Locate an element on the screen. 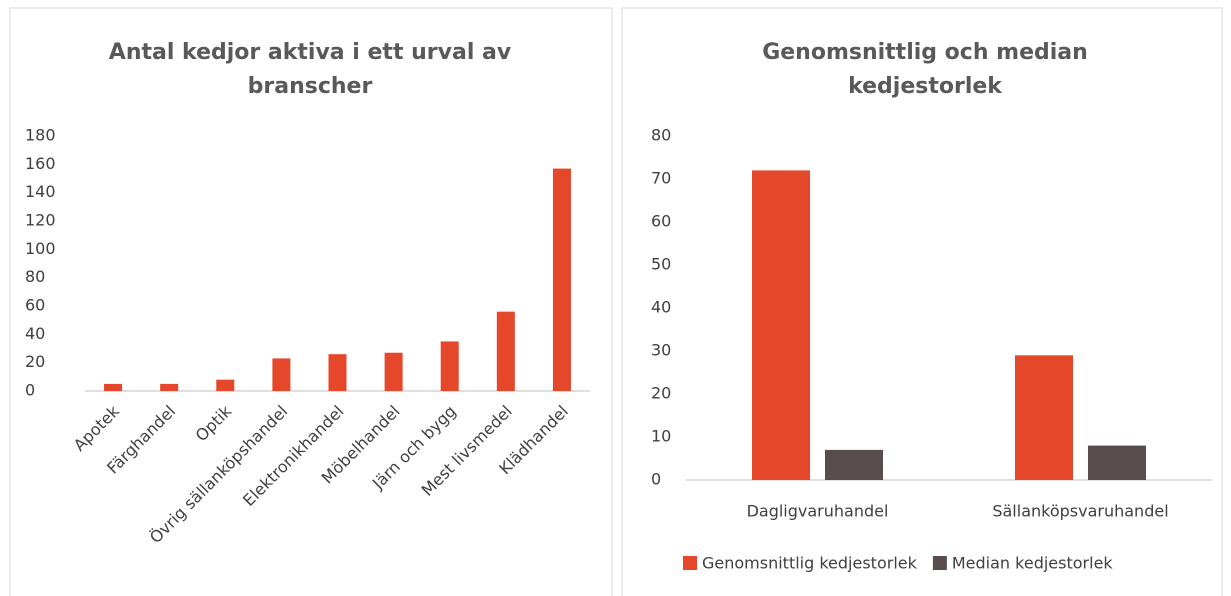 This screenshot has width=1231, height=596. y-tick-label: 70 is located at coordinates (661, 178).